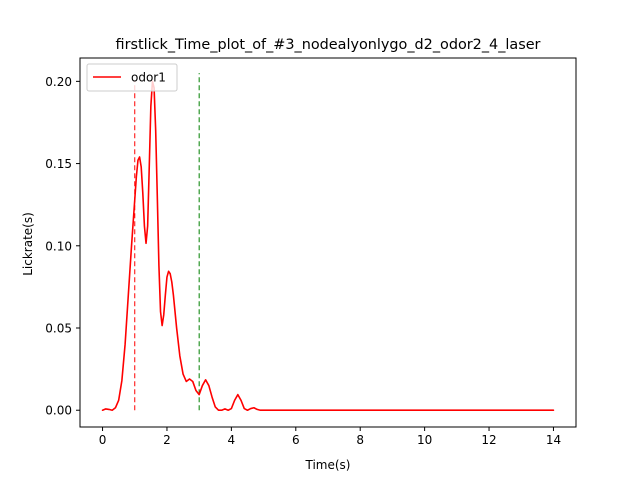 This screenshot has width=640, height=485. Describe the element at coordinates (167, 242) in the screenshot. I see `marker-layer` at that location.